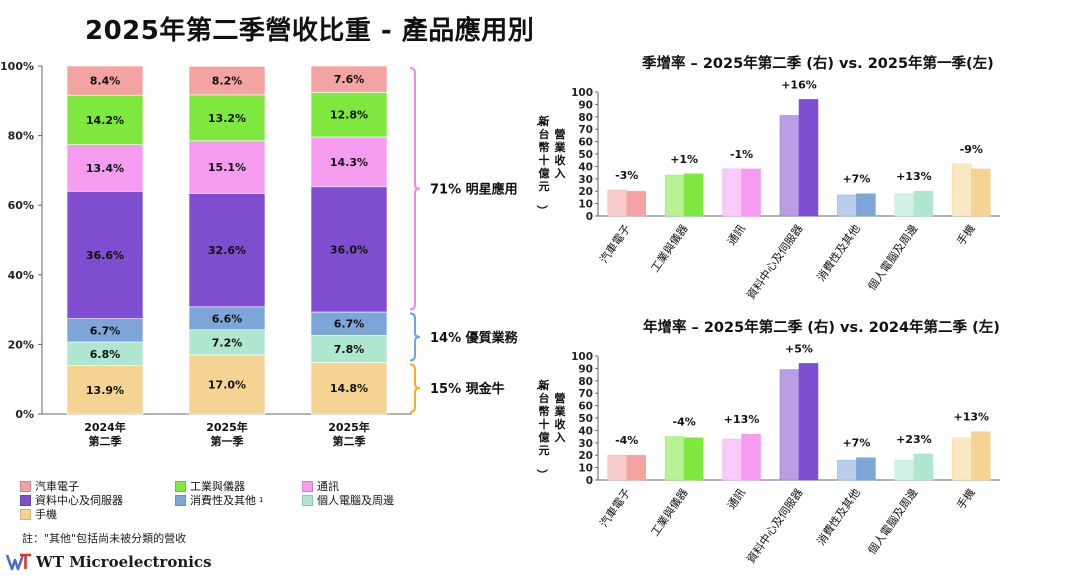  What do you see at coordinates (585, 192) in the screenshot?
I see `y-tick-label: 20` at bounding box center [585, 192].